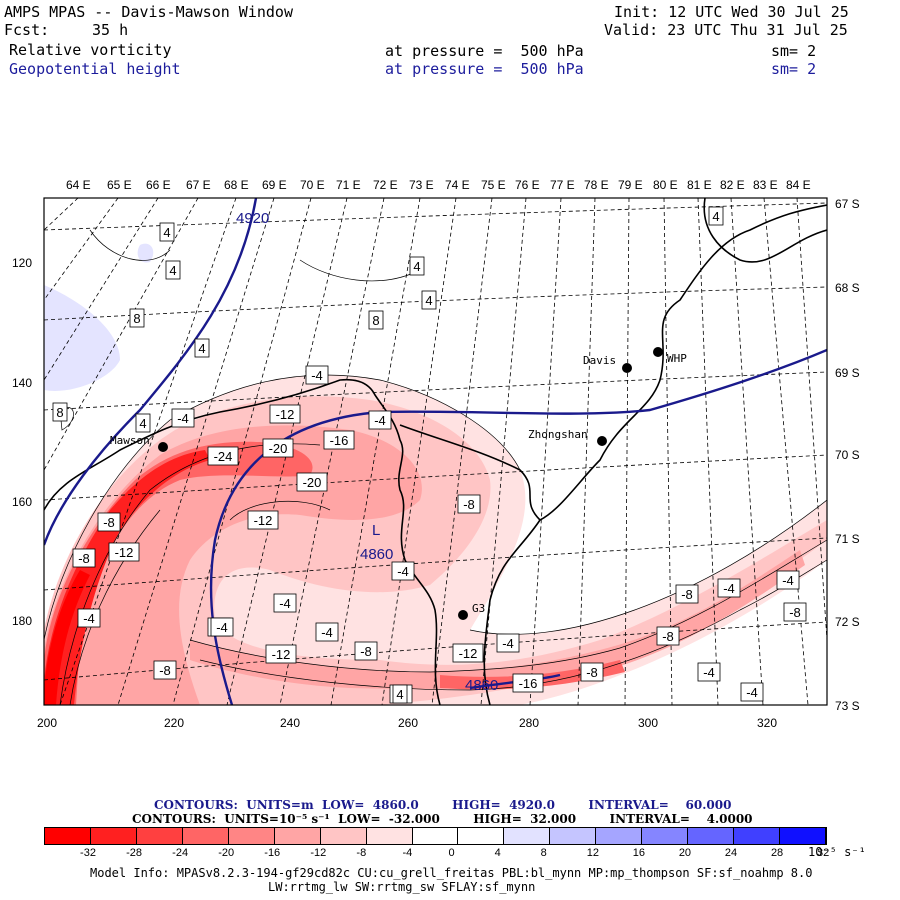 This screenshot has width=900, height=900. I want to click on colorbar-tick-label: 8, so click(543, 853).